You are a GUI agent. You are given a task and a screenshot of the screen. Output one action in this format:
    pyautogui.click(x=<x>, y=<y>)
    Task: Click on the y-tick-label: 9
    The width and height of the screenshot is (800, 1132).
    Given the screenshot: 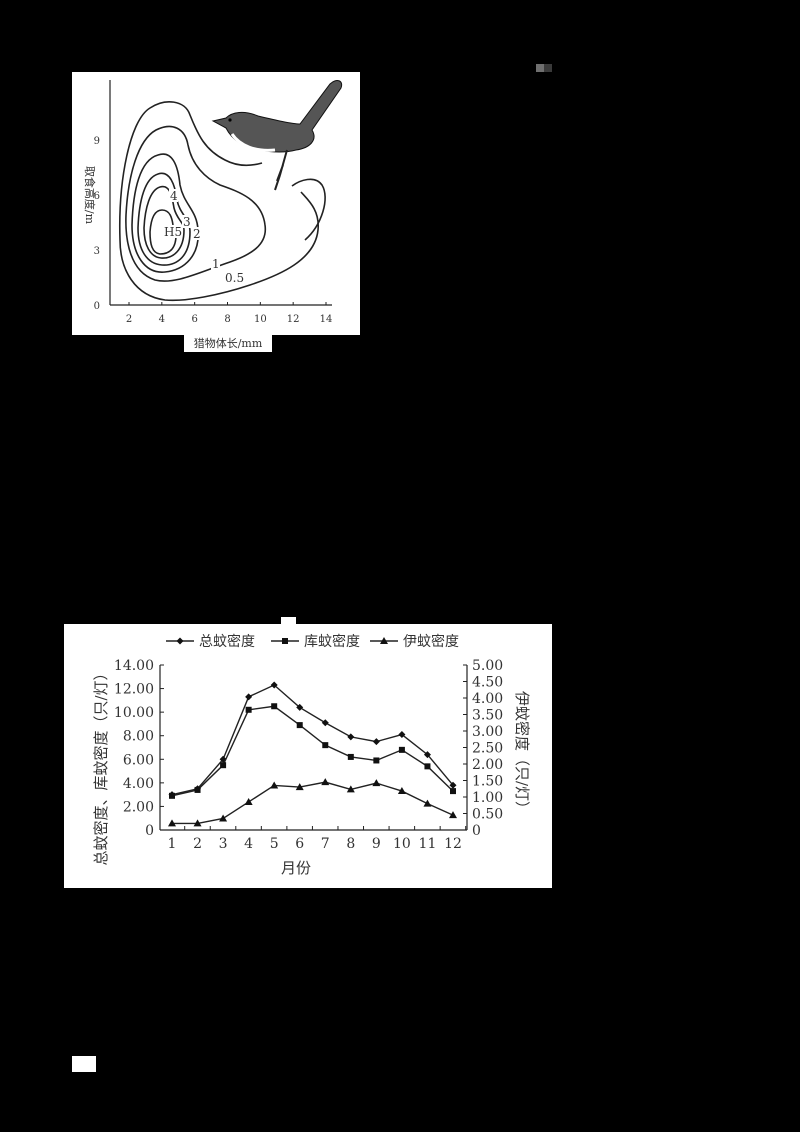 What is the action you would take?
    pyautogui.click(x=97, y=141)
    